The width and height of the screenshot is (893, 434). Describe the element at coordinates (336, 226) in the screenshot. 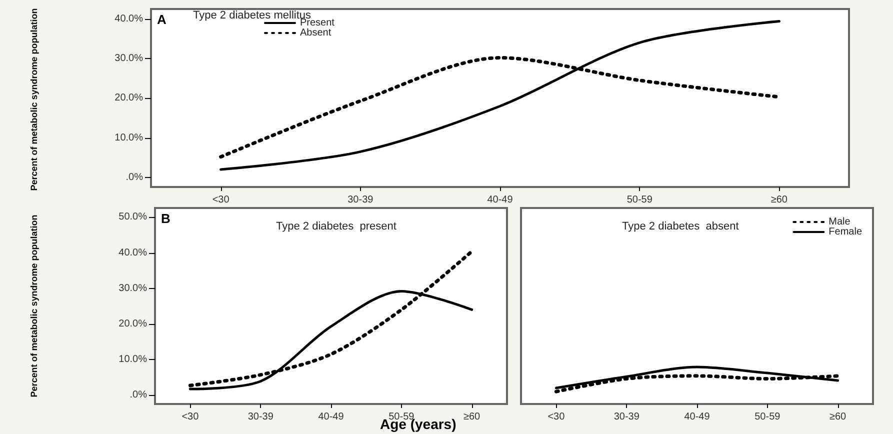

I see `text: Type 2 diabetes present` at that location.